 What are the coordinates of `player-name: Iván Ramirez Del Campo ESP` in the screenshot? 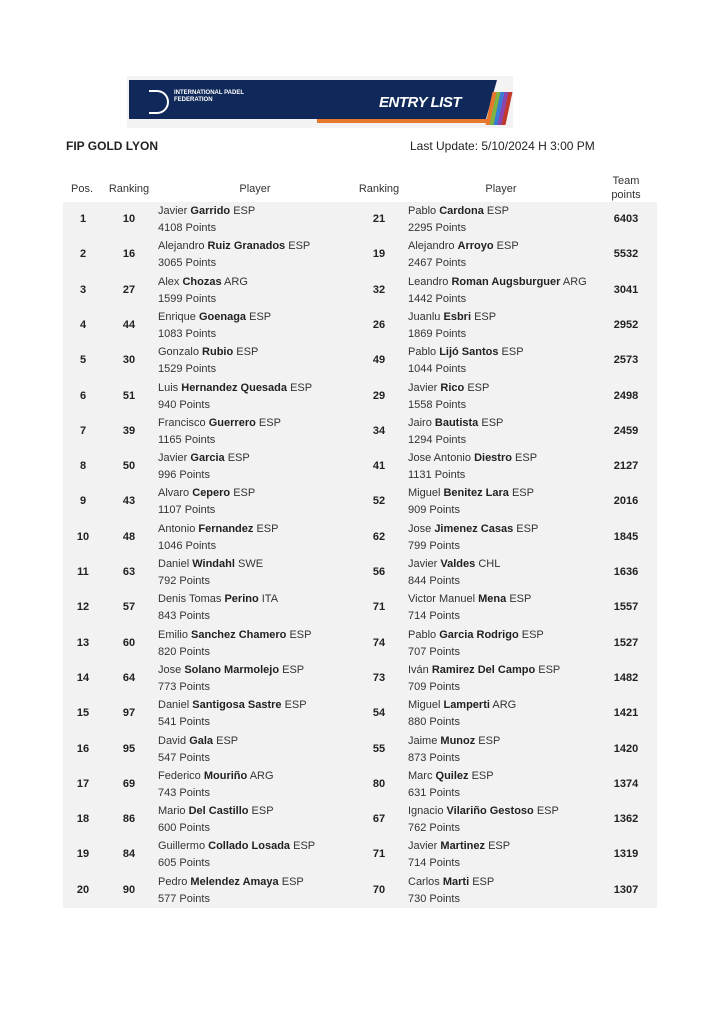 It's located at (484, 670).